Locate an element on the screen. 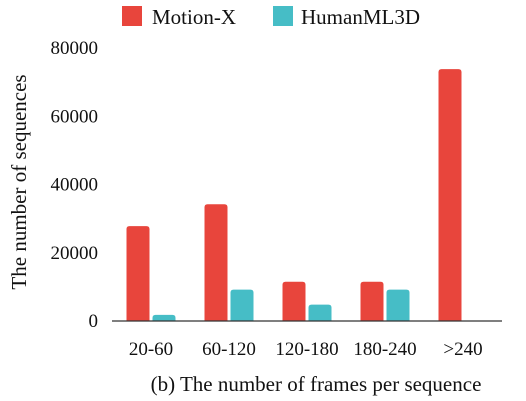  y-tick-label: 40000 is located at coordinates (75, 185).